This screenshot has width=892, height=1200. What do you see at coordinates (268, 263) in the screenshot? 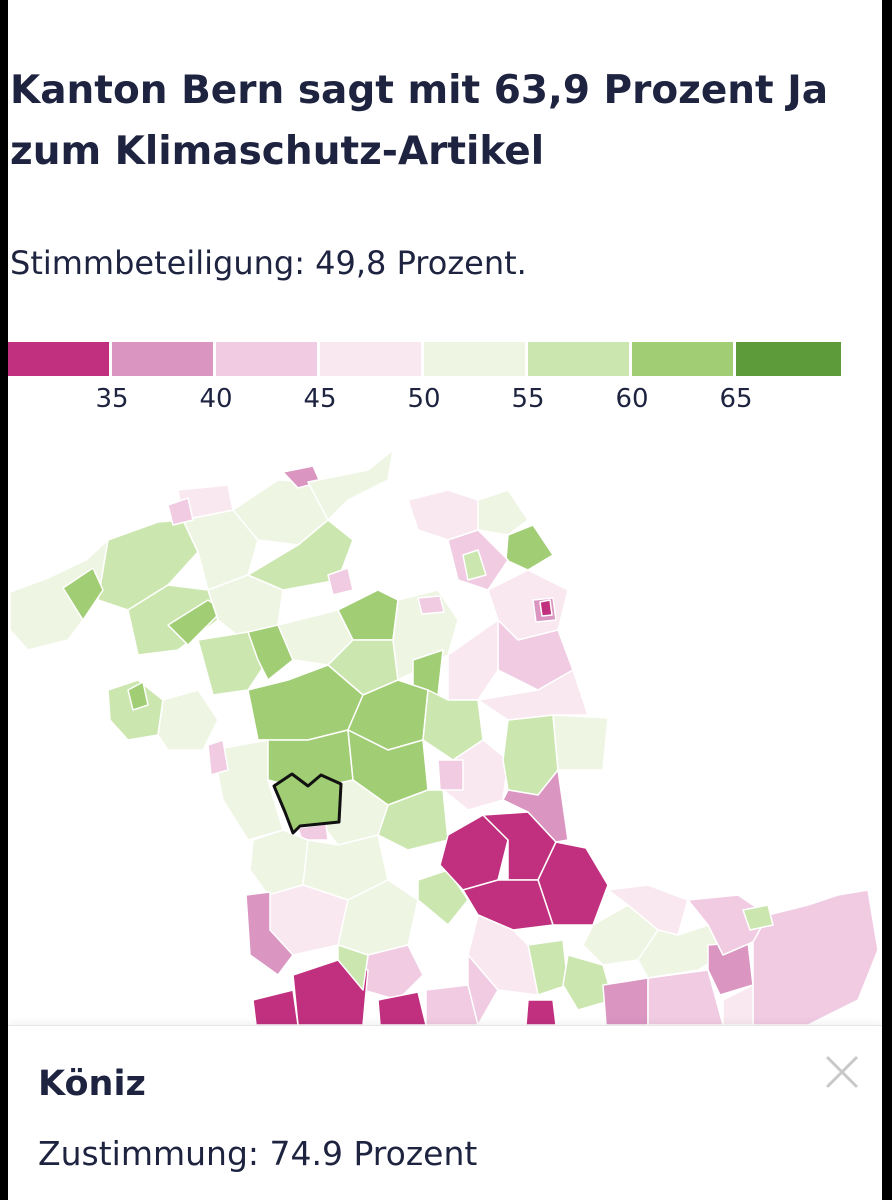
I see `turnout-subtitle: Stimmbeteiligung: 49,8 Prozent.` at bounding box center [268, 263].